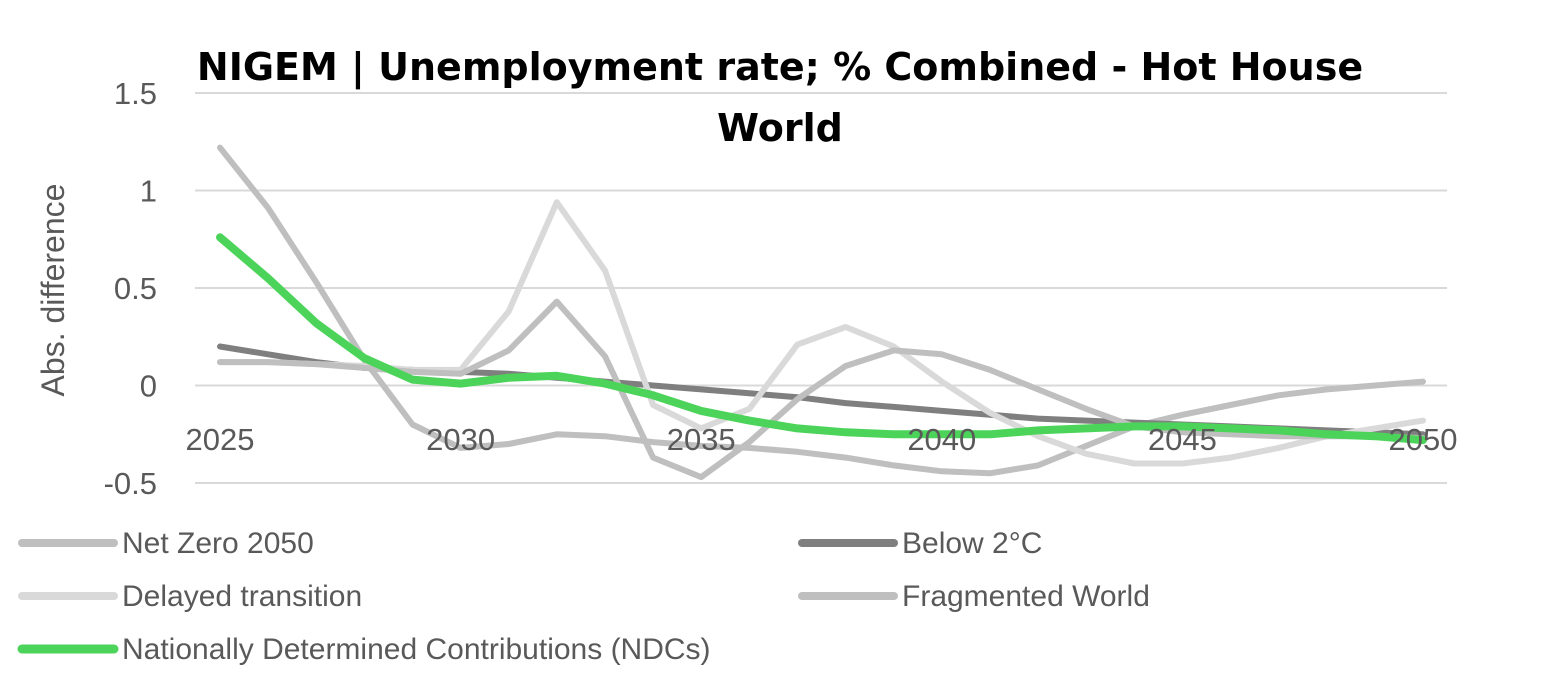  I want to click on x-tick-label: 2030, so click(460, 439).